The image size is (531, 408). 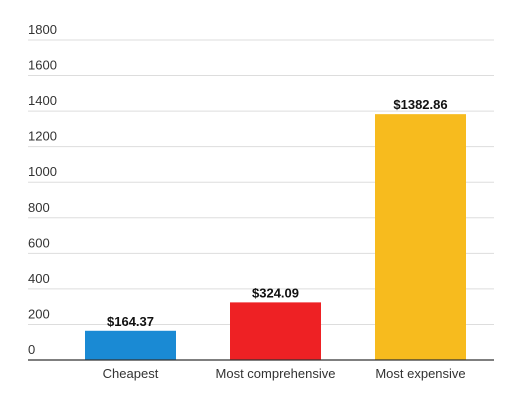 What do you see at coordinates (276, 373) in the screenshot?
I see `x-tick-label: Most comprehensive` at bounding box center [276, 373].